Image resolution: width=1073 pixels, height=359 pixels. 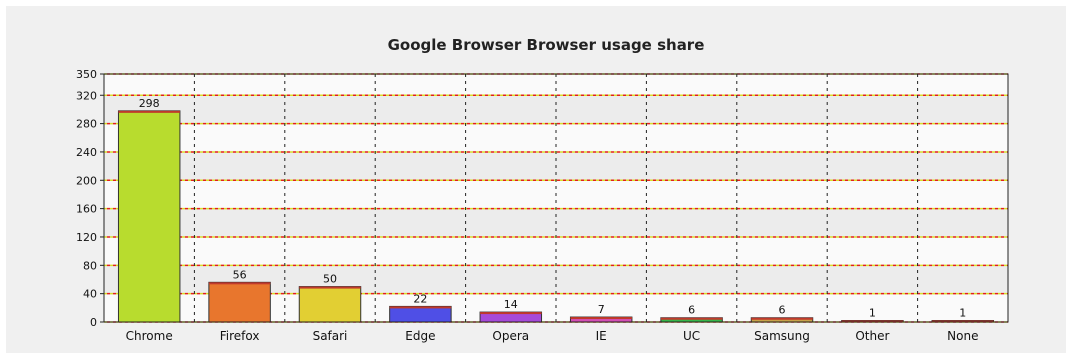 What do you see at coordinates (420, 307) in the screenshot?
I see `bar-top-edge` at bounding box center [420, 307].